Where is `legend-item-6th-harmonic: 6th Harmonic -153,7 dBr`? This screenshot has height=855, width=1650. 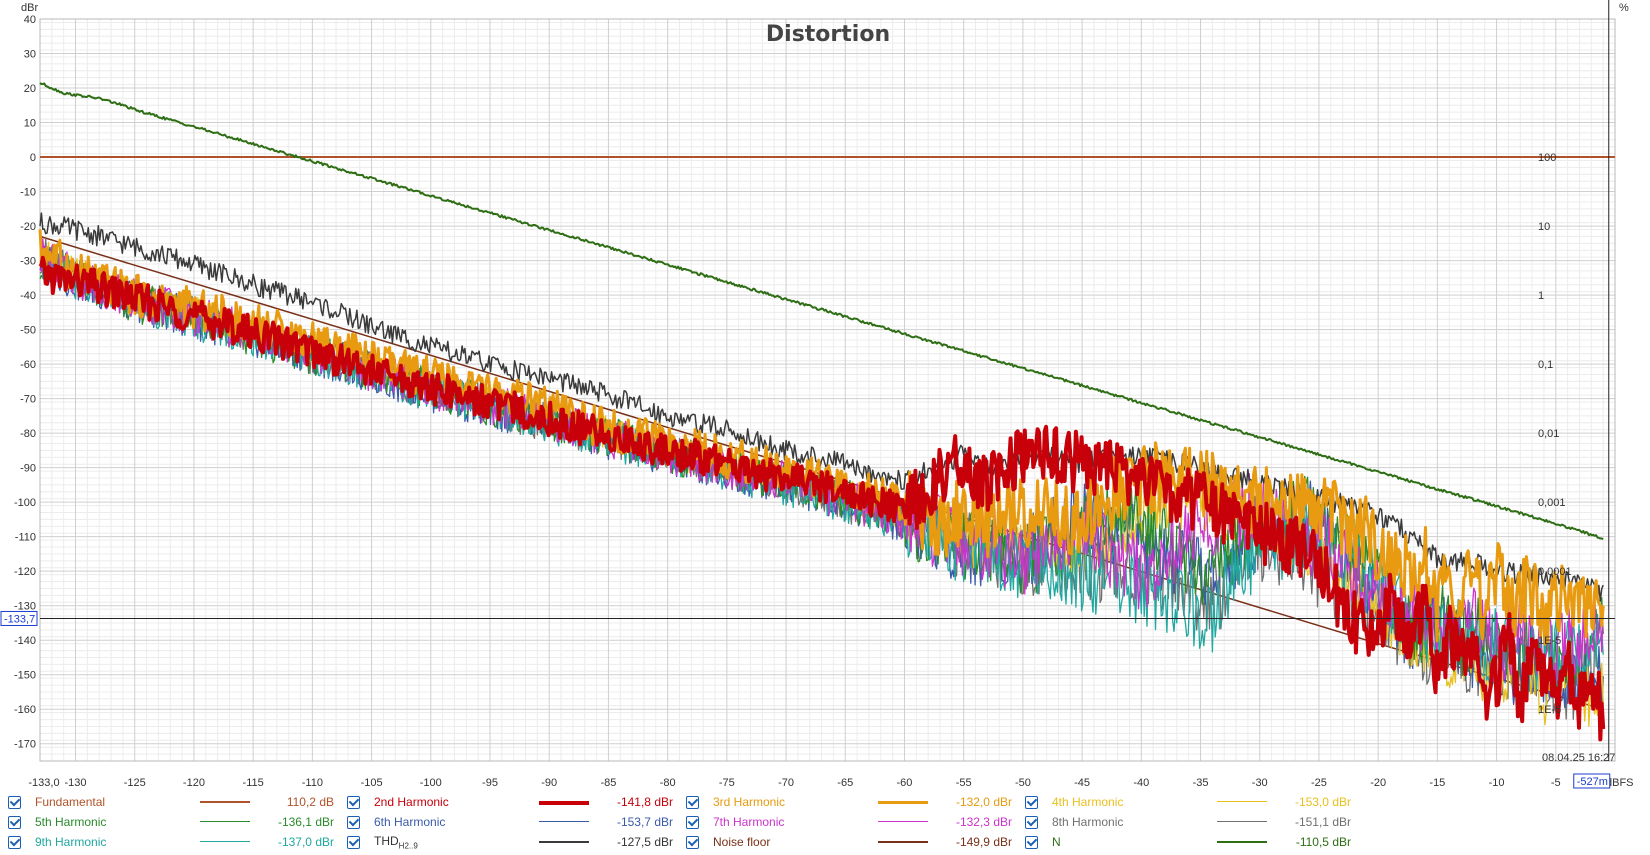 legend-item-6th-harmonic: 6th Harmonic -153,7 dBr is located at coordinates (512, 822).